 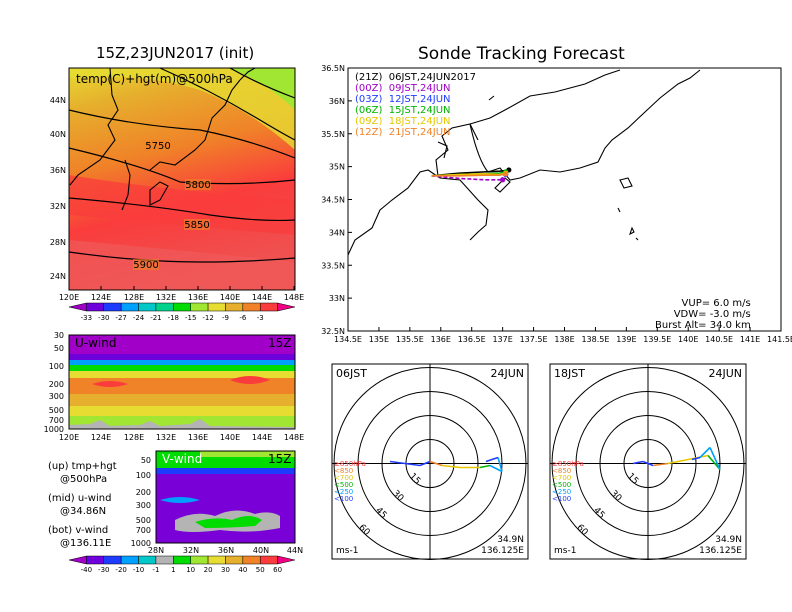 What do you see at coordinates (688, 339) in the screenshot?
I see `track-x-label: 140E` at bounding box center [688, 339].